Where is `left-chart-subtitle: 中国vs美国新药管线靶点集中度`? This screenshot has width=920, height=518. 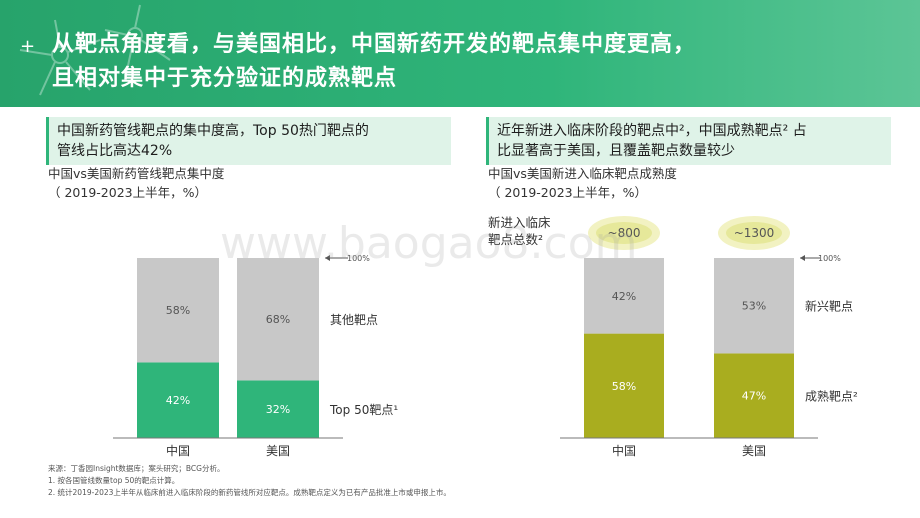
left-chart-subtitle: 中国vs美国新药管线靶点集中度 is located at coordinates (136, 173).